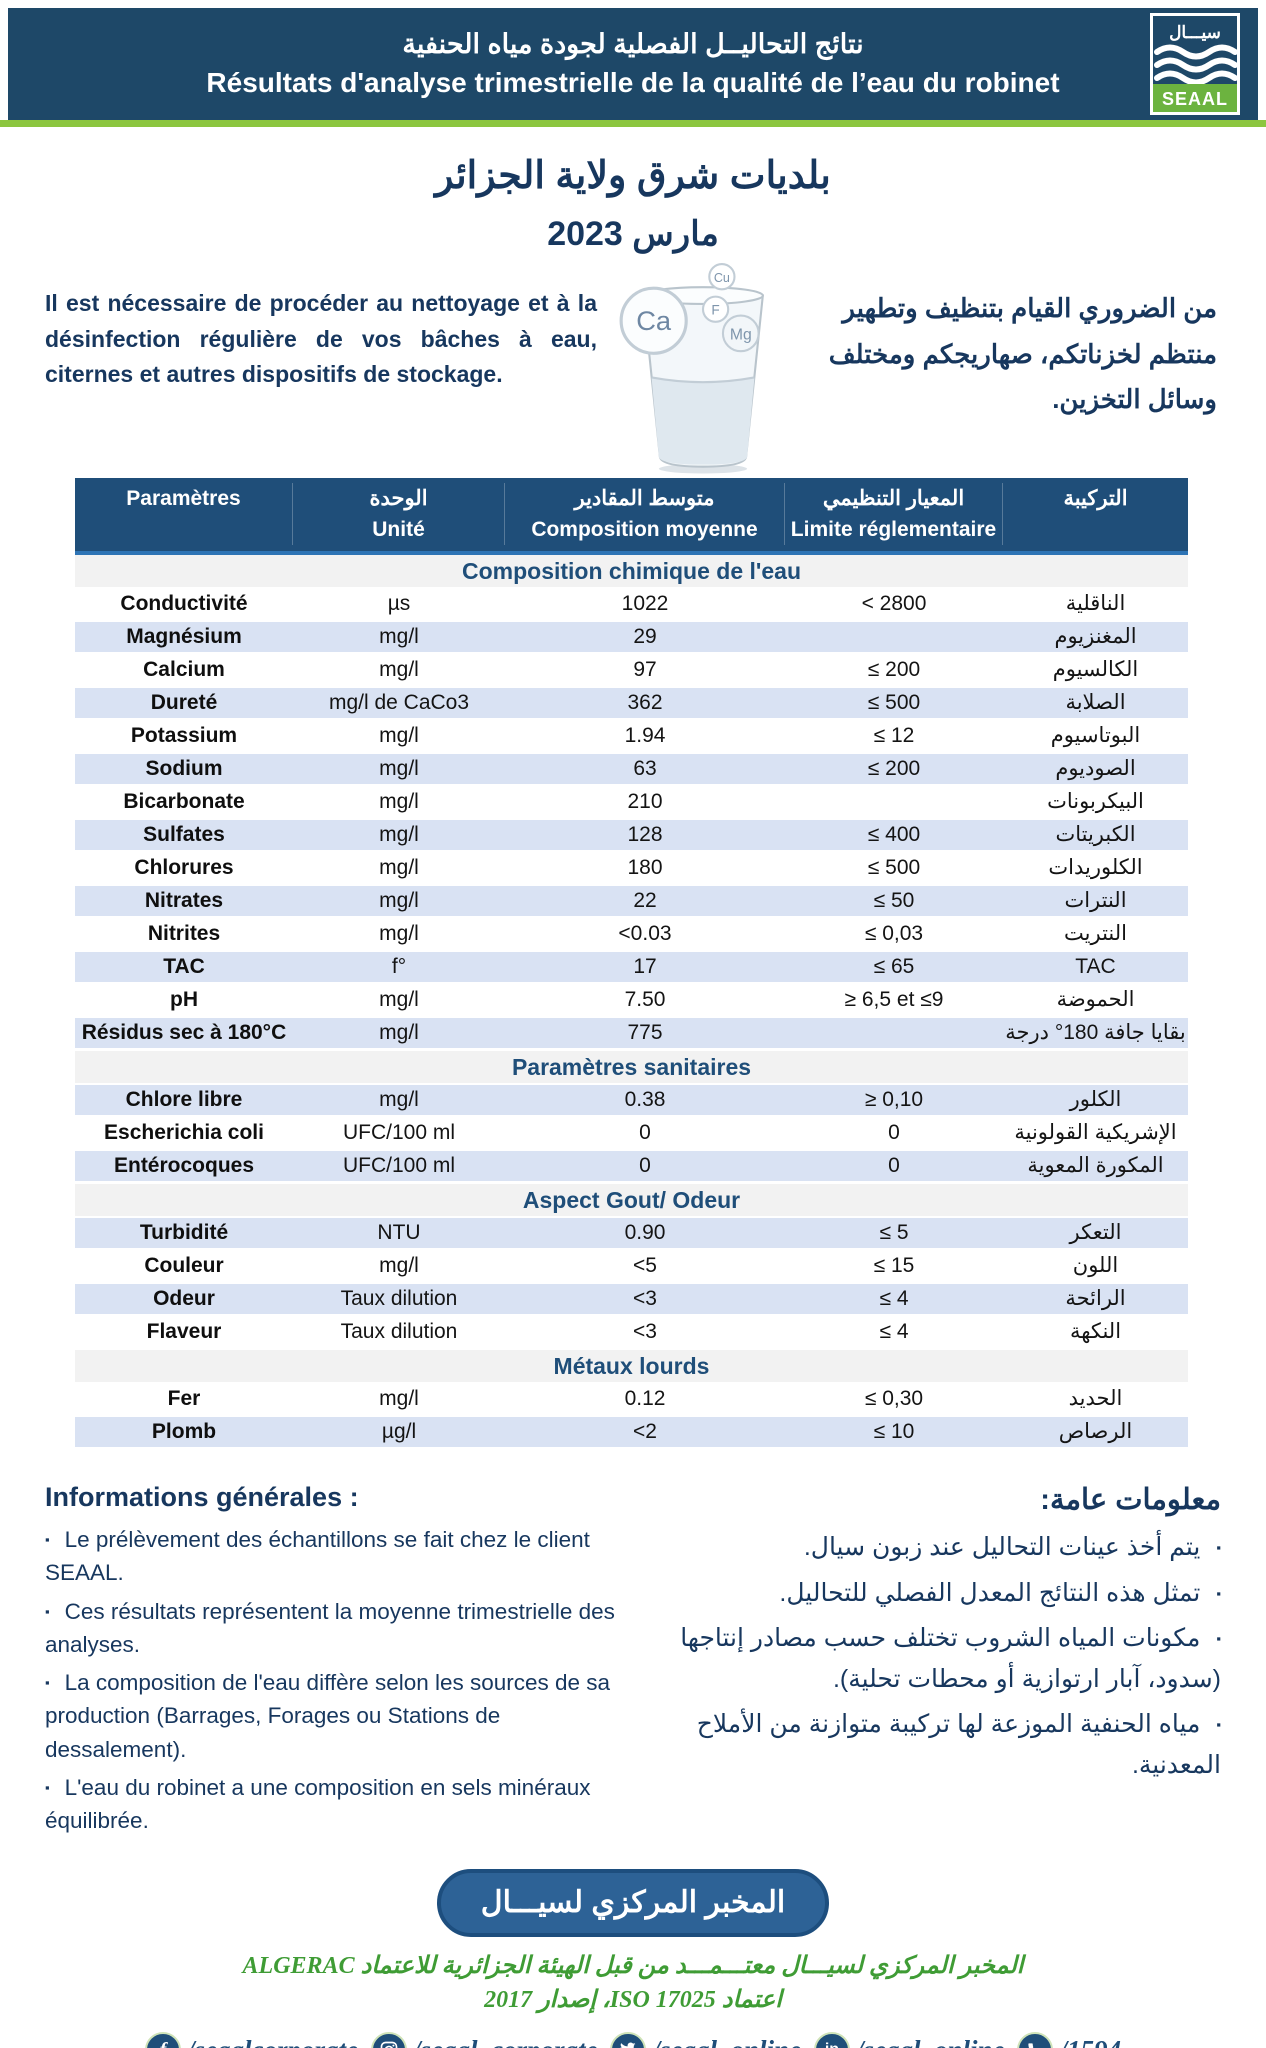 This screenshot has width=1266, height=2048. I want to click on table-row: Conductivité µs 1022 < 2800 الناقلية, so click(631, 605).